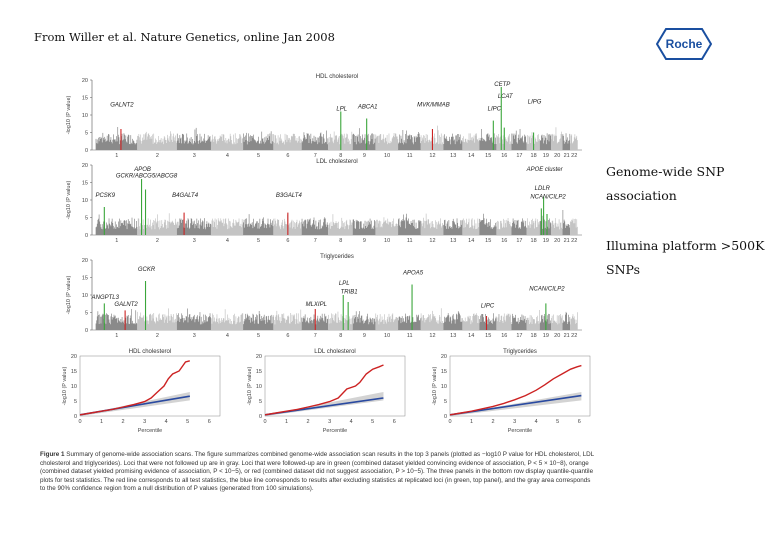  What do you see at coordinates (488, 156) in the screenshot?
I see `chromosome-label-15: 15` at bounding box center [488, 156].